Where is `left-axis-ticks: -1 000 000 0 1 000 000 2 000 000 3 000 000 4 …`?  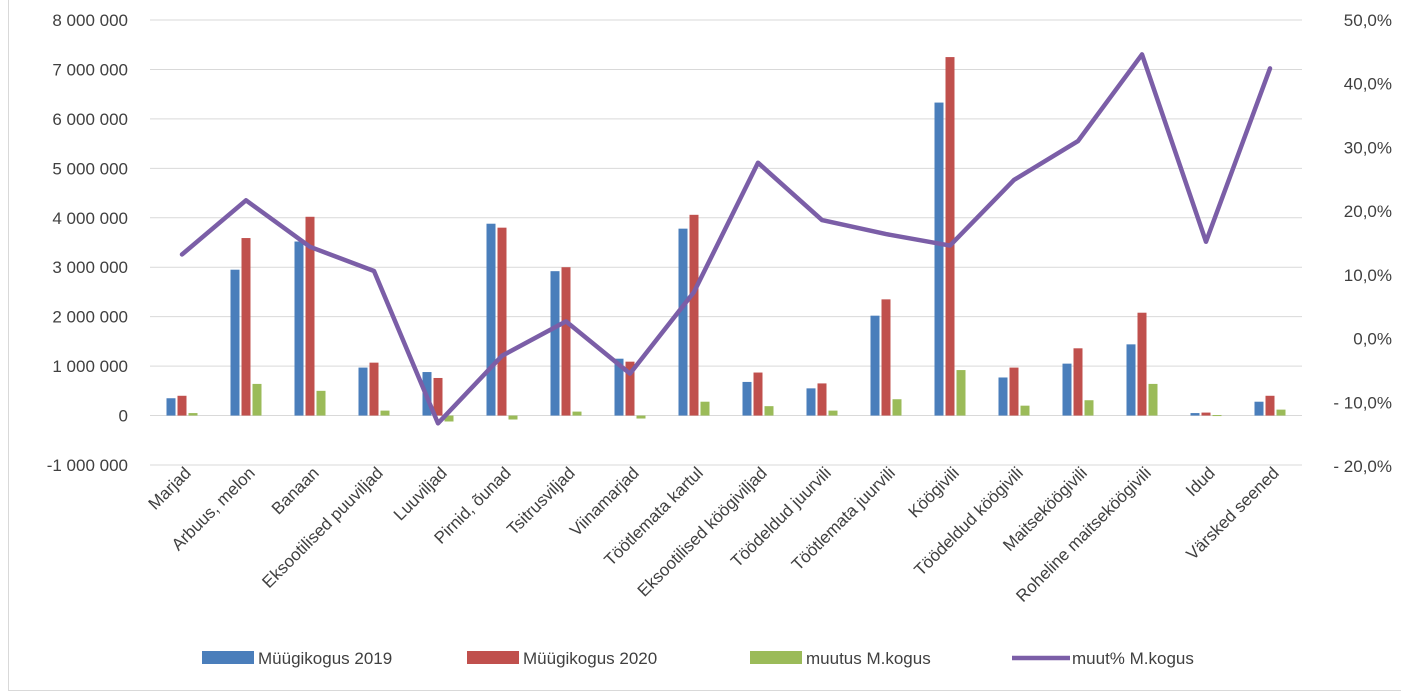
left-axis-ticks: -1 000 000 0 1 000 000 2 000 000 3 000 000 4 … is located at coordinates (87, 243).